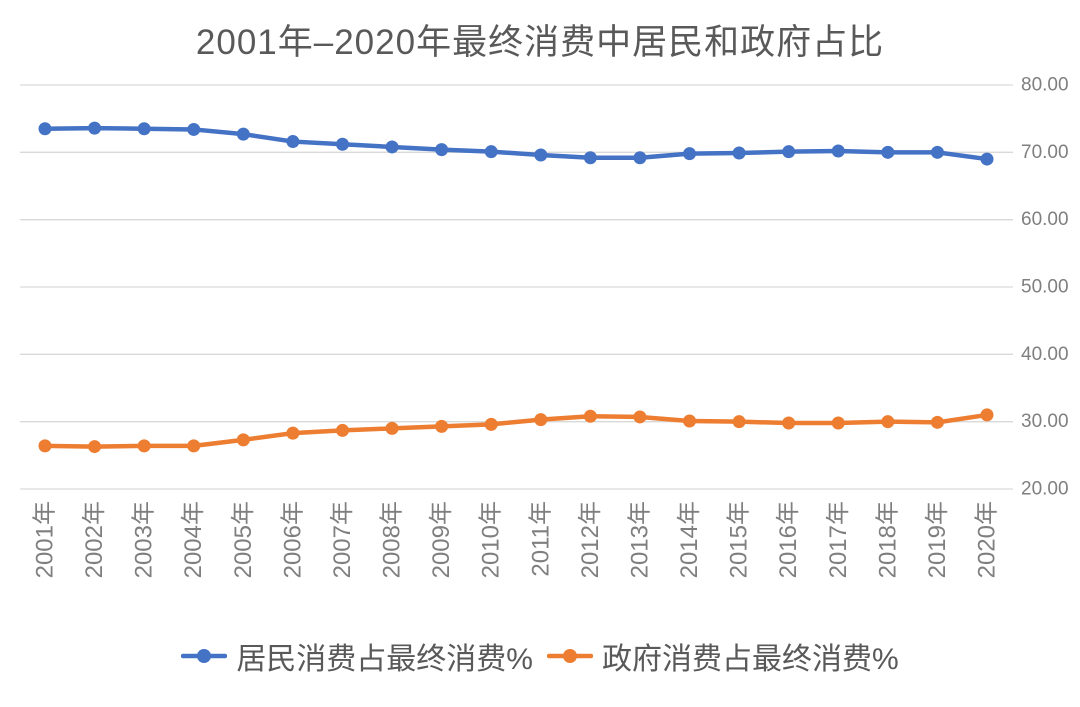  Describe the element at coordinates (937, 539) in the screenshot. I see `x-axis-tick-label: 2019年` at that location.